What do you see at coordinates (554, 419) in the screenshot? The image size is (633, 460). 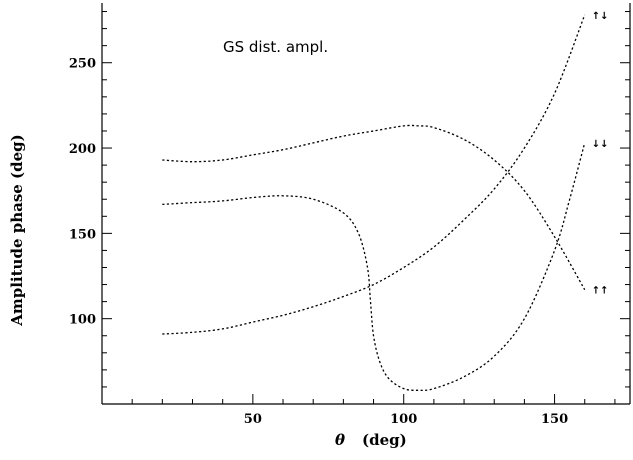 I see `x-tick-label: 150` at bounding box center [554, 419].